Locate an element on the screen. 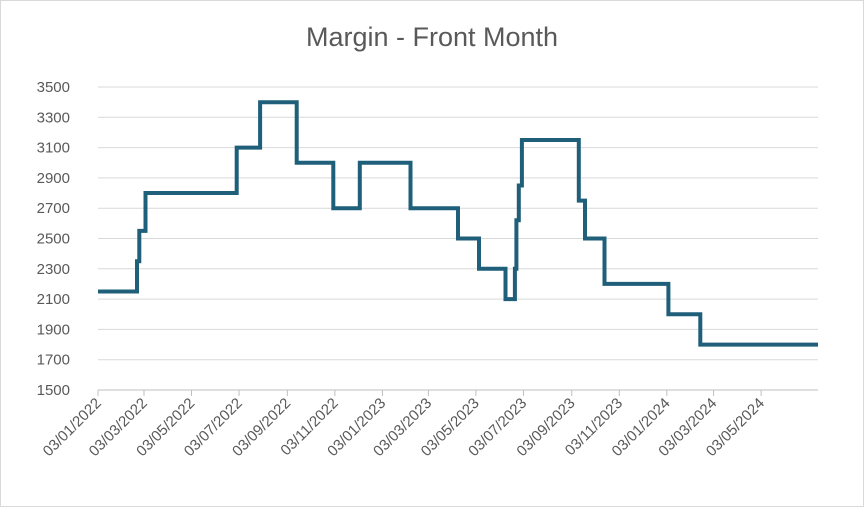 Image resolution: width=864 pixels, height=507 pixels. y-tick-label: 2700 is located at coordinates (53, 208).